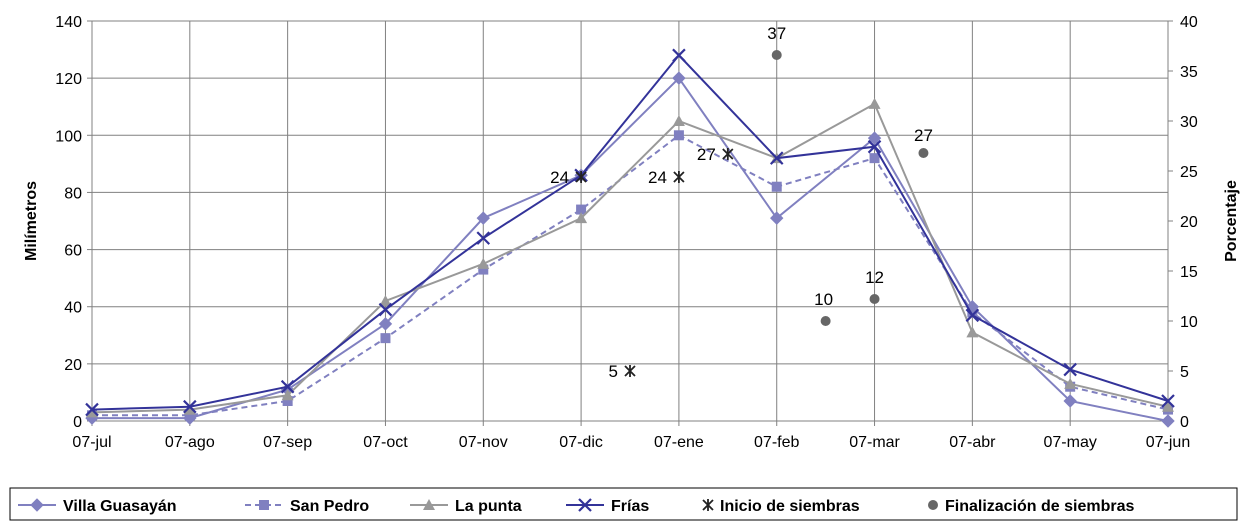  Describe the element at coordinates (73, 365) in the screenshot. I see `y-tick-label: 20` at that location.